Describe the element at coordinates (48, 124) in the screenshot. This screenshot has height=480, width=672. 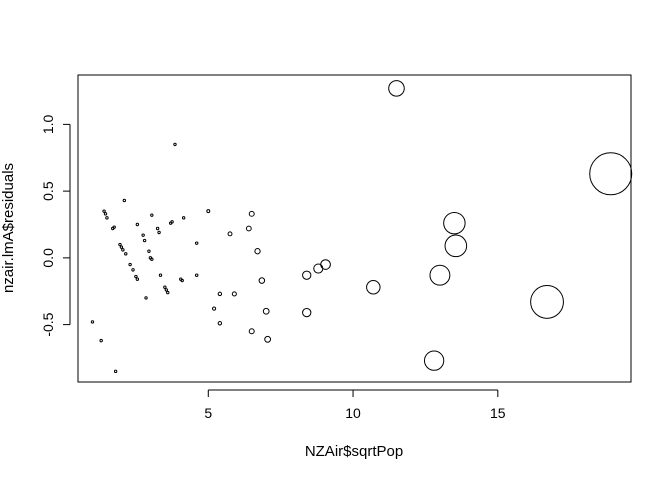
I see `y-tick-label: 1.0` at that location.